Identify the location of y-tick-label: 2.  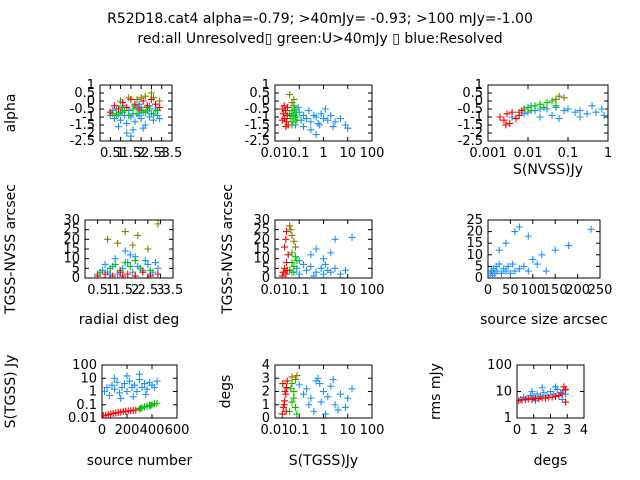
(266, 392).